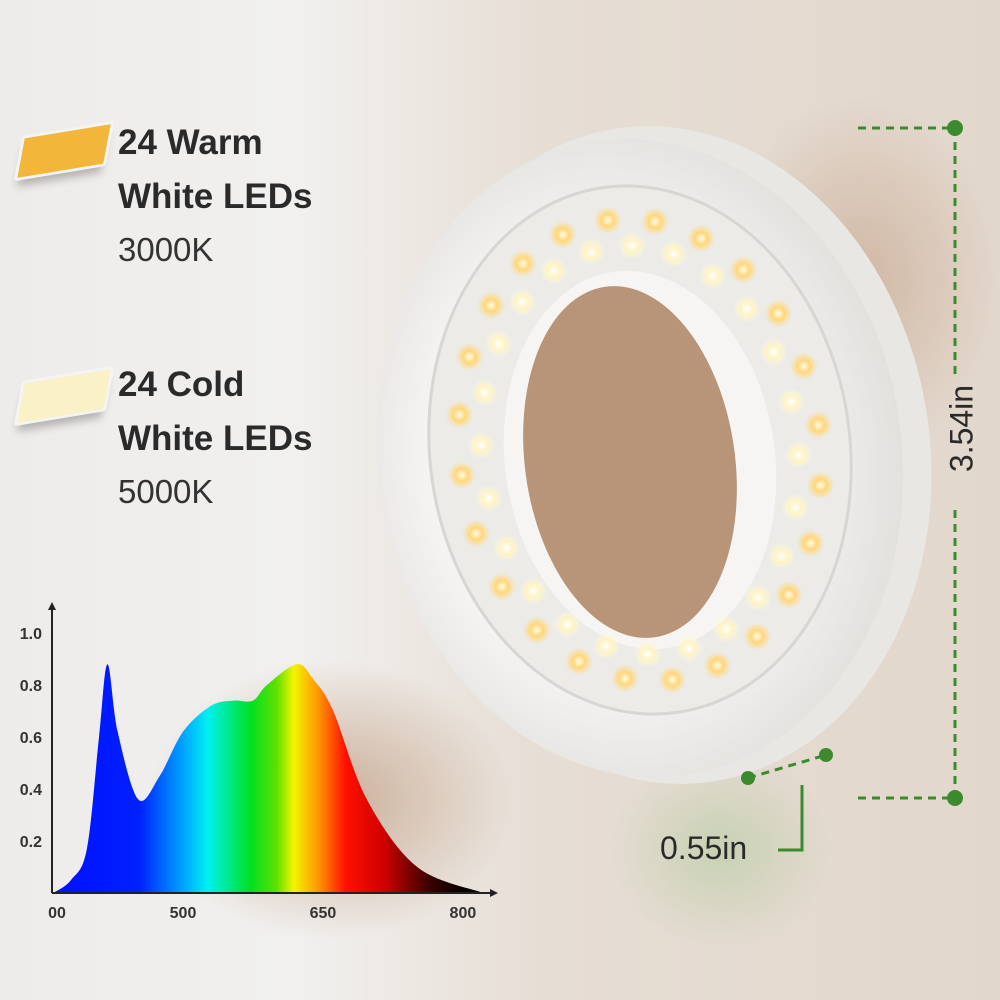 Image resolution: width=1000 pixels, height=1000 pixels. What do you see at coordinates (463, 913) in the screenshot?
I see `x-tick-label: 800` at bounding box center [463, 913].